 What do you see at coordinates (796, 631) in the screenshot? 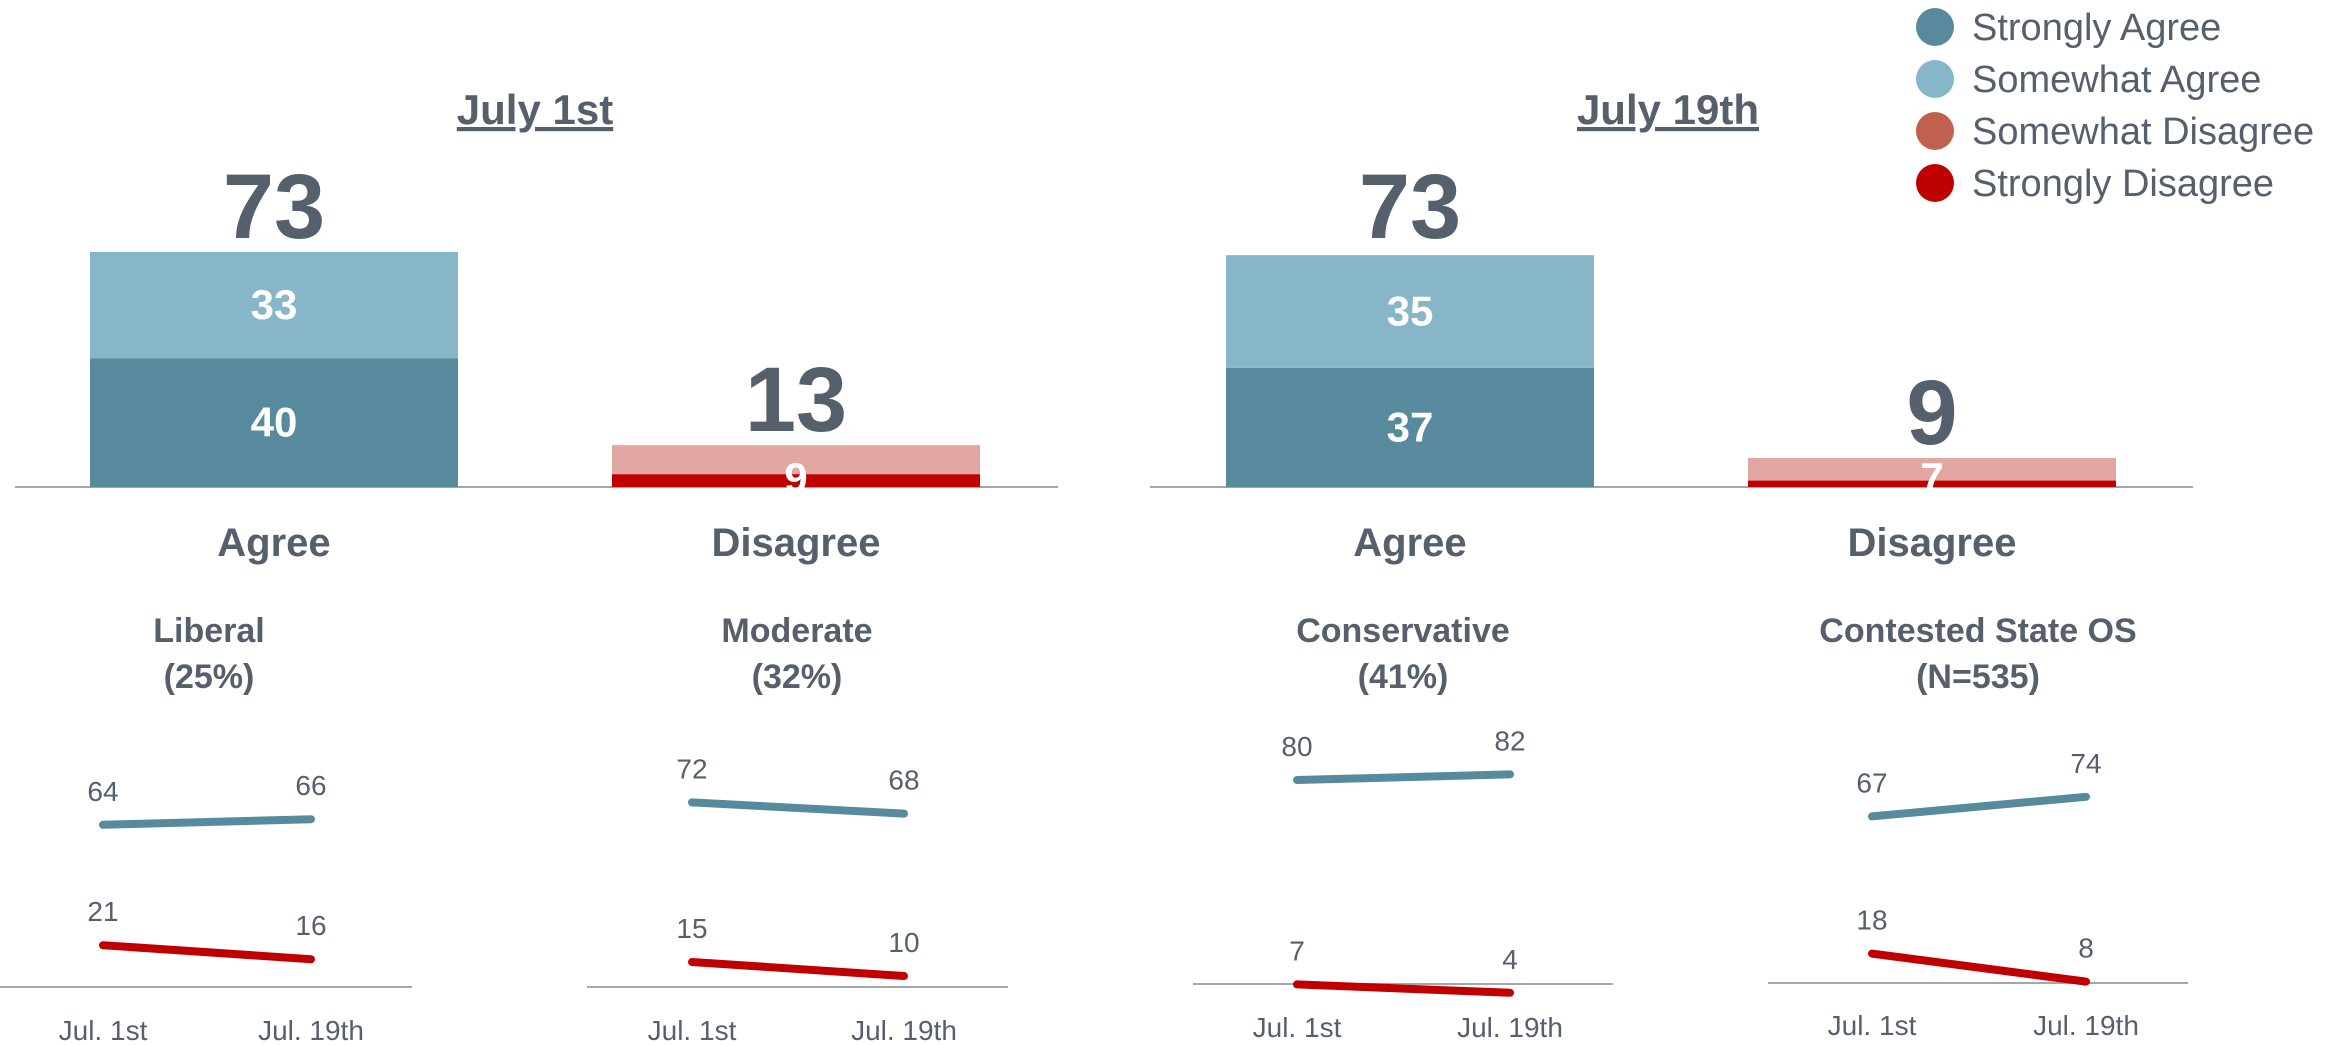
I see `line-panel-title: Moderate` at bounding box center [796, 631].